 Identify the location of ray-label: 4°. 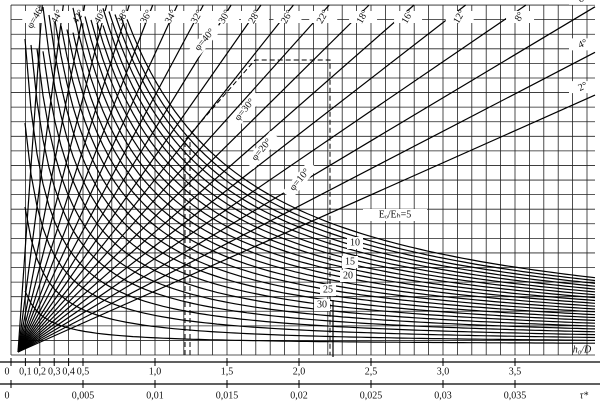
(583, 44).